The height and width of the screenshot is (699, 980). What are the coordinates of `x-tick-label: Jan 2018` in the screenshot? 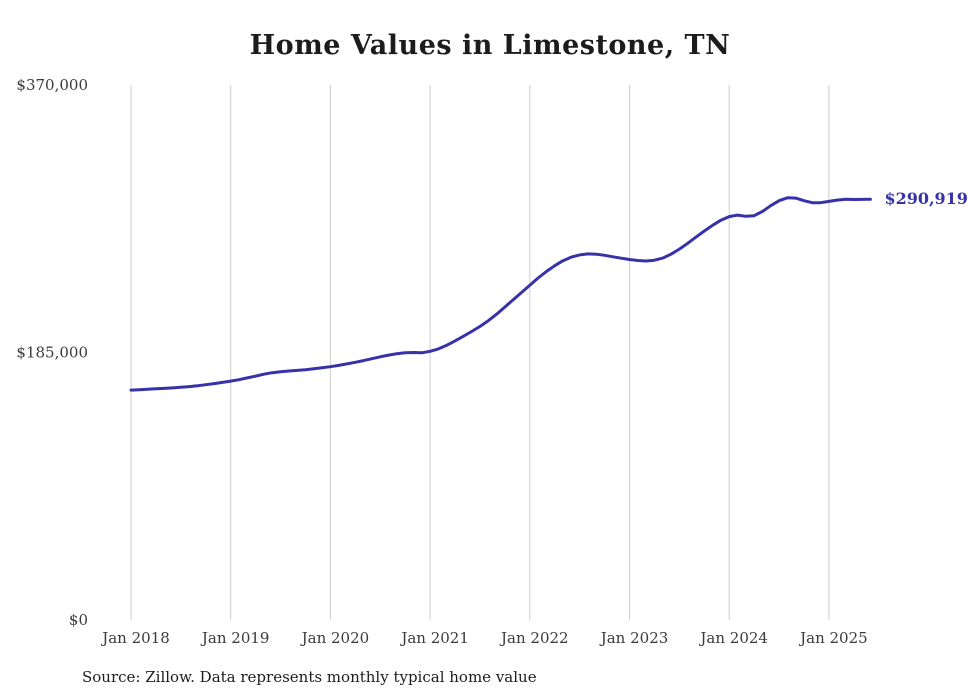 It's located at (135, 638).